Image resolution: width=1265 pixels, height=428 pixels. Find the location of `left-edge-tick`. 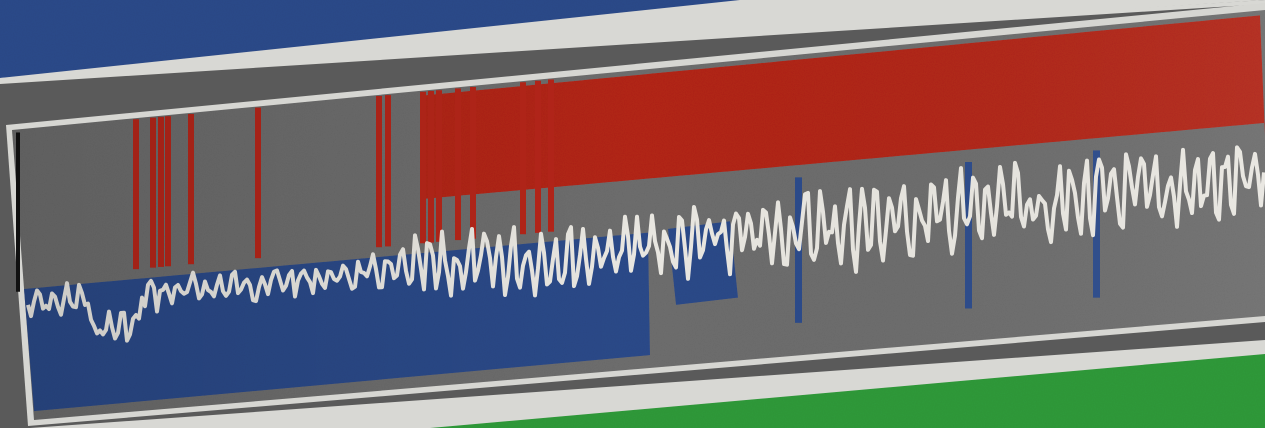

left-edge-tick is located at coordinates (18, 212).